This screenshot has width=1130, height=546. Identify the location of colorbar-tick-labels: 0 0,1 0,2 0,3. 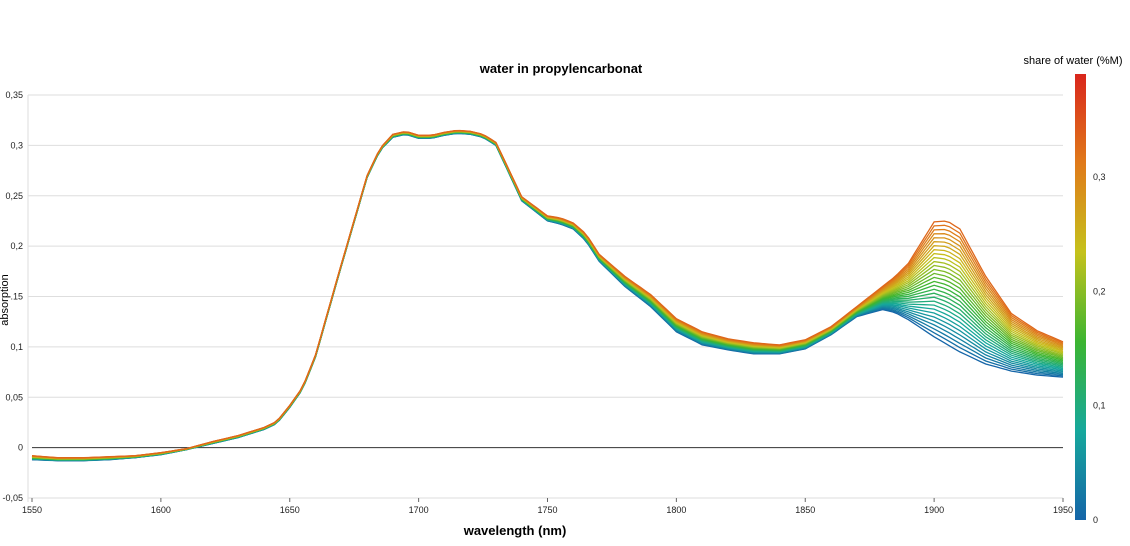
(1099, 348).